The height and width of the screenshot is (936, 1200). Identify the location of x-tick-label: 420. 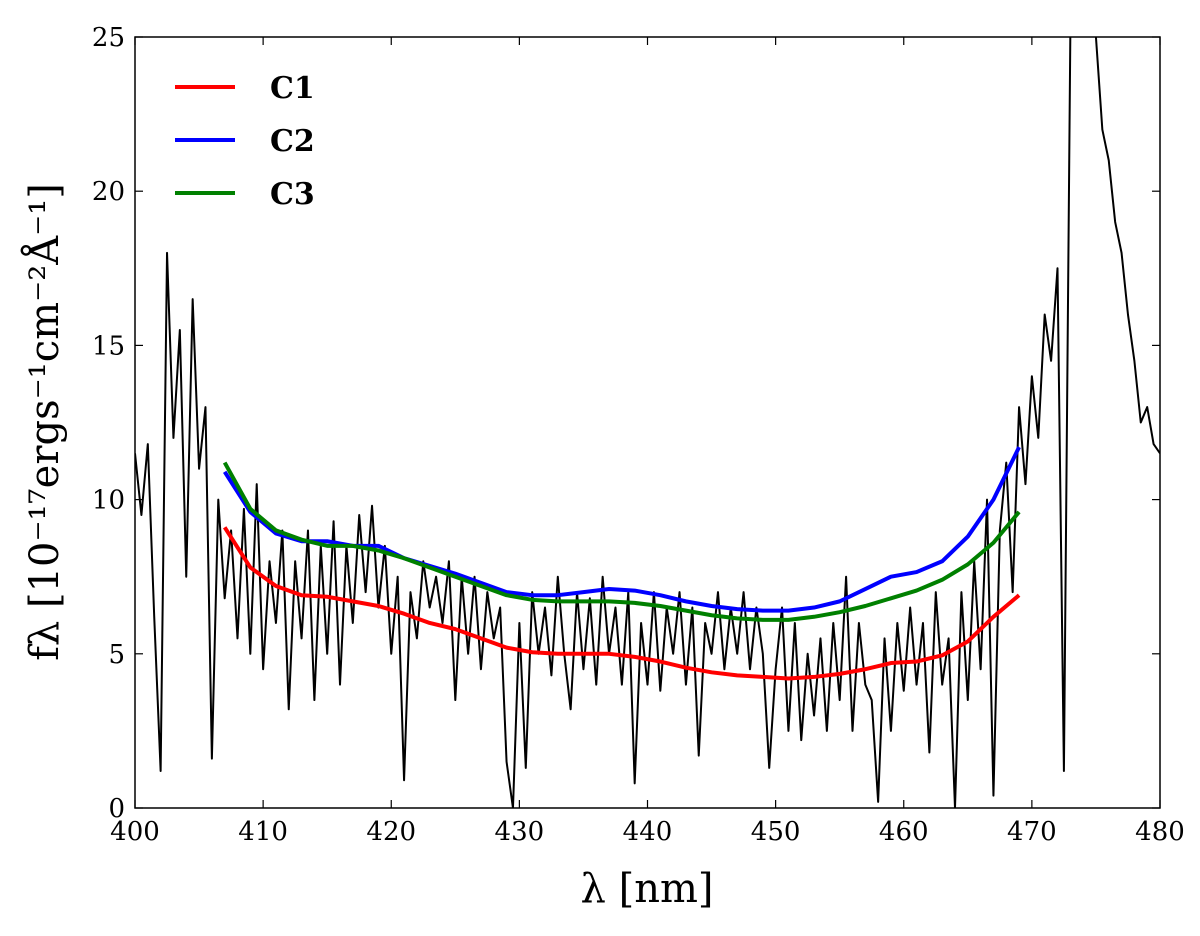
(391, 832).